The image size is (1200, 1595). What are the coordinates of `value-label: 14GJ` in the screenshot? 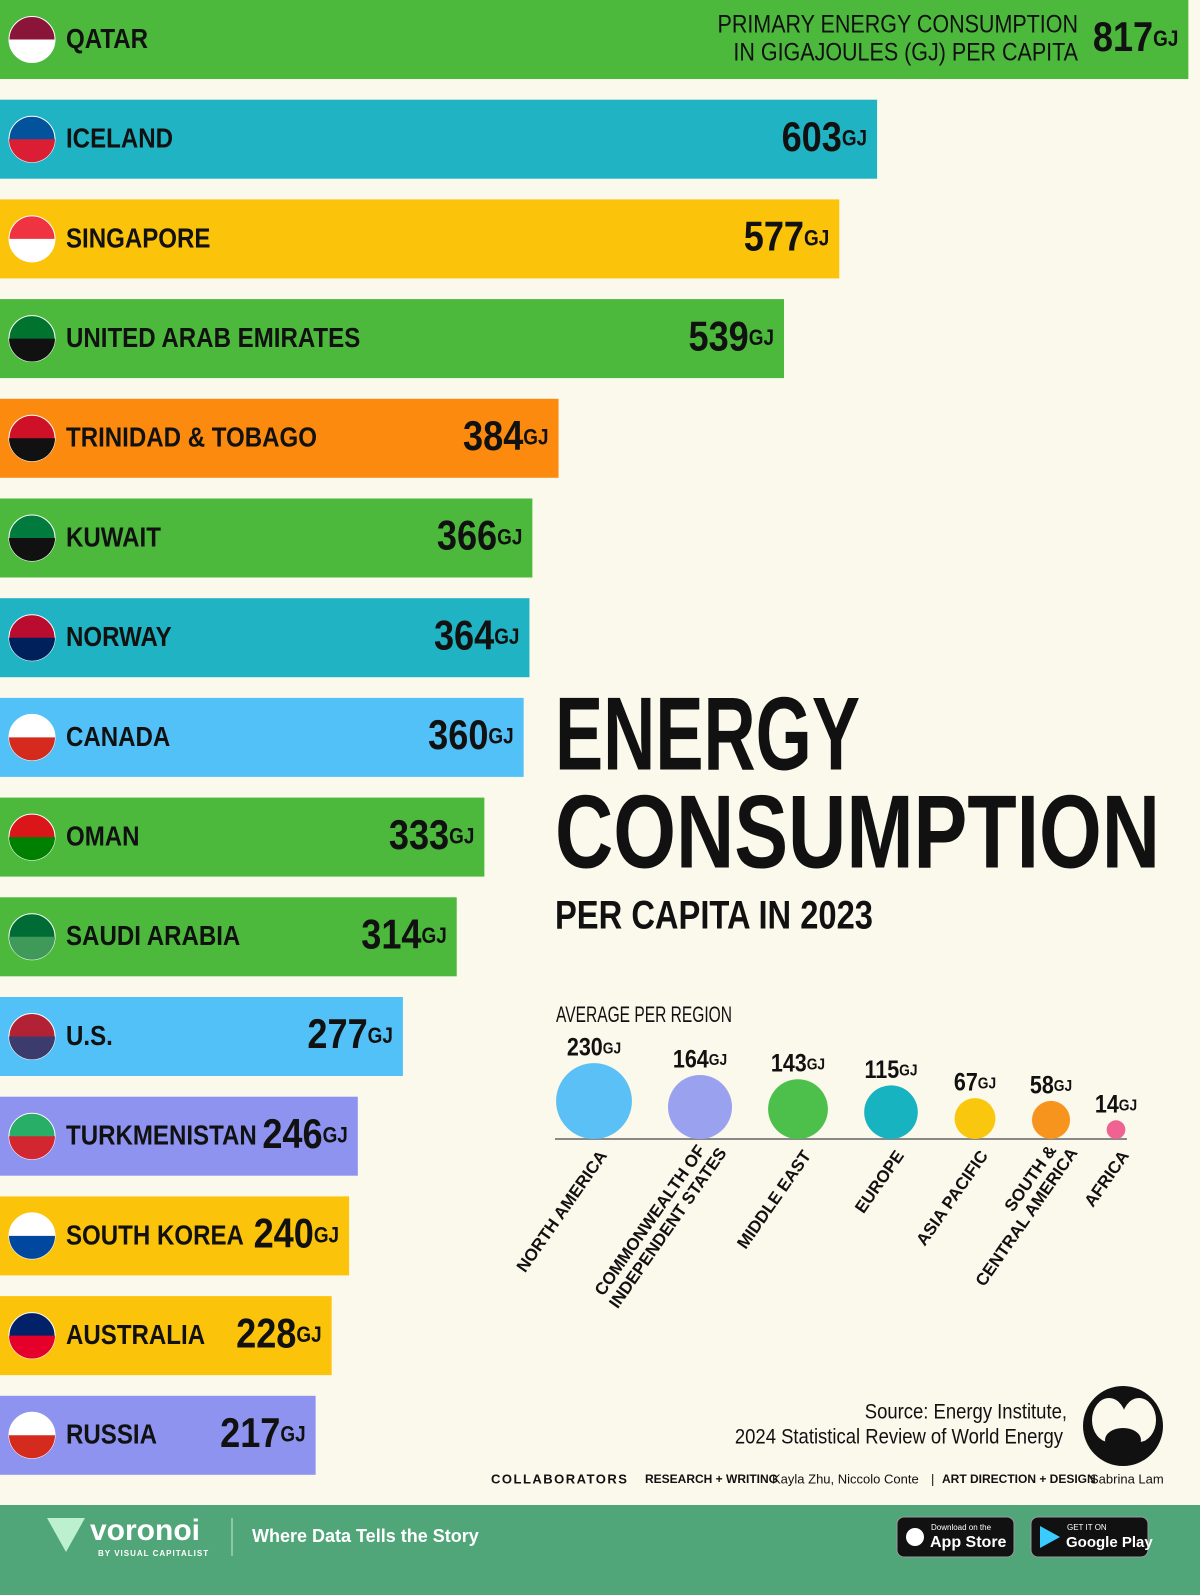 It's located at (1116, 1104).